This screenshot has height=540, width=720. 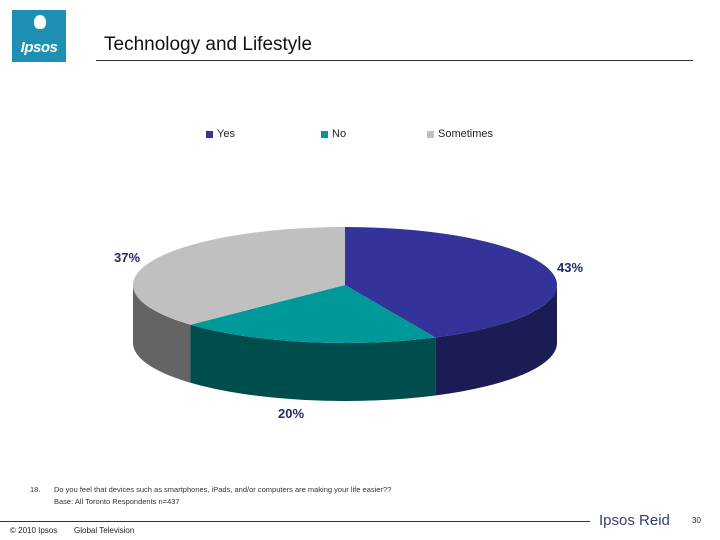 What do you see at coordinates (430, 134) in the screenshot?
I see `legend-swatch-sometimes` at bounding box center [430, 134].